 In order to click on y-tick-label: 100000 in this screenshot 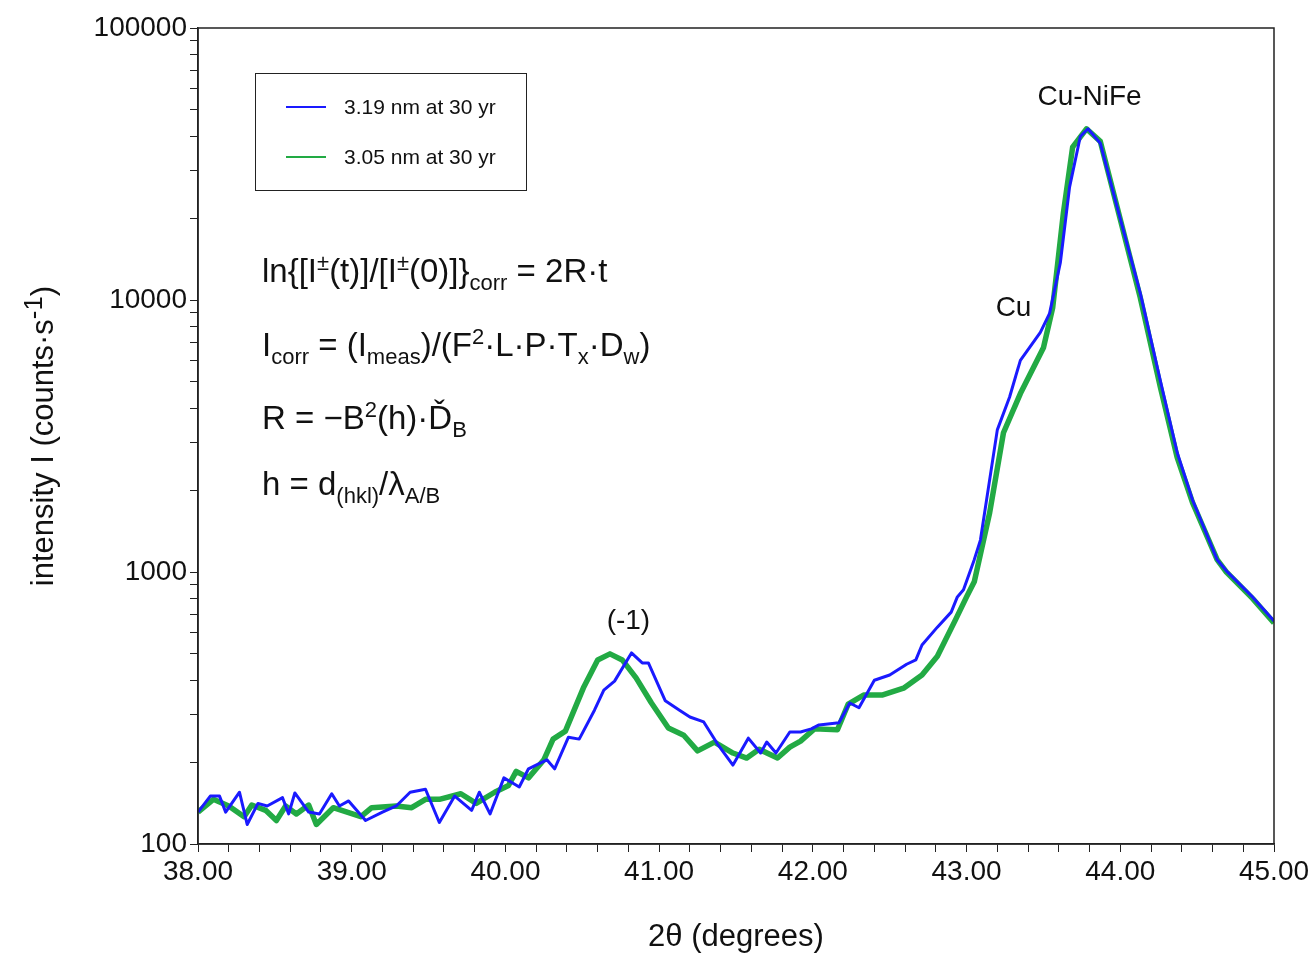, I will do `click(140, 26)`.